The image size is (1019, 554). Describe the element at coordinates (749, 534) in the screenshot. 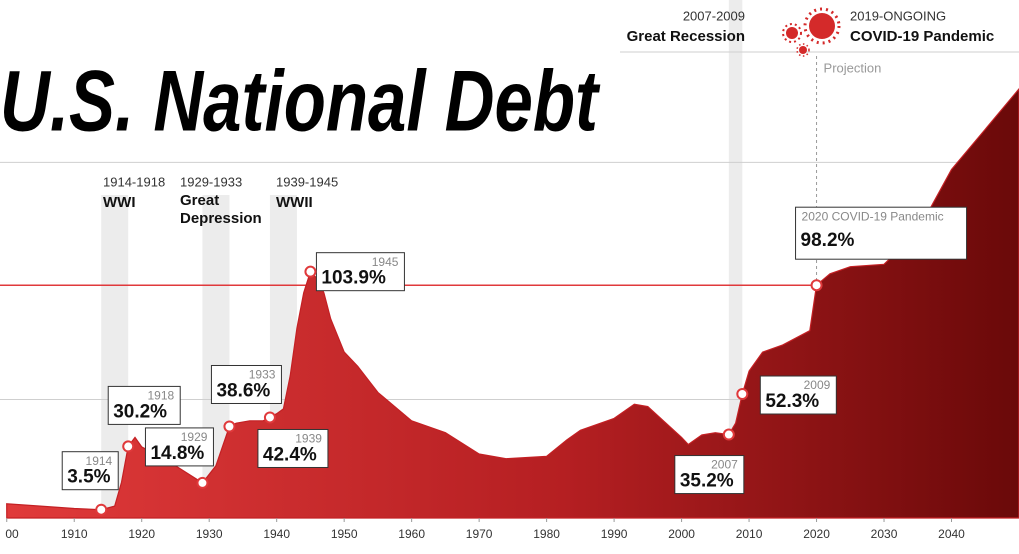

I see `x-tick-label: 2010` at that location.